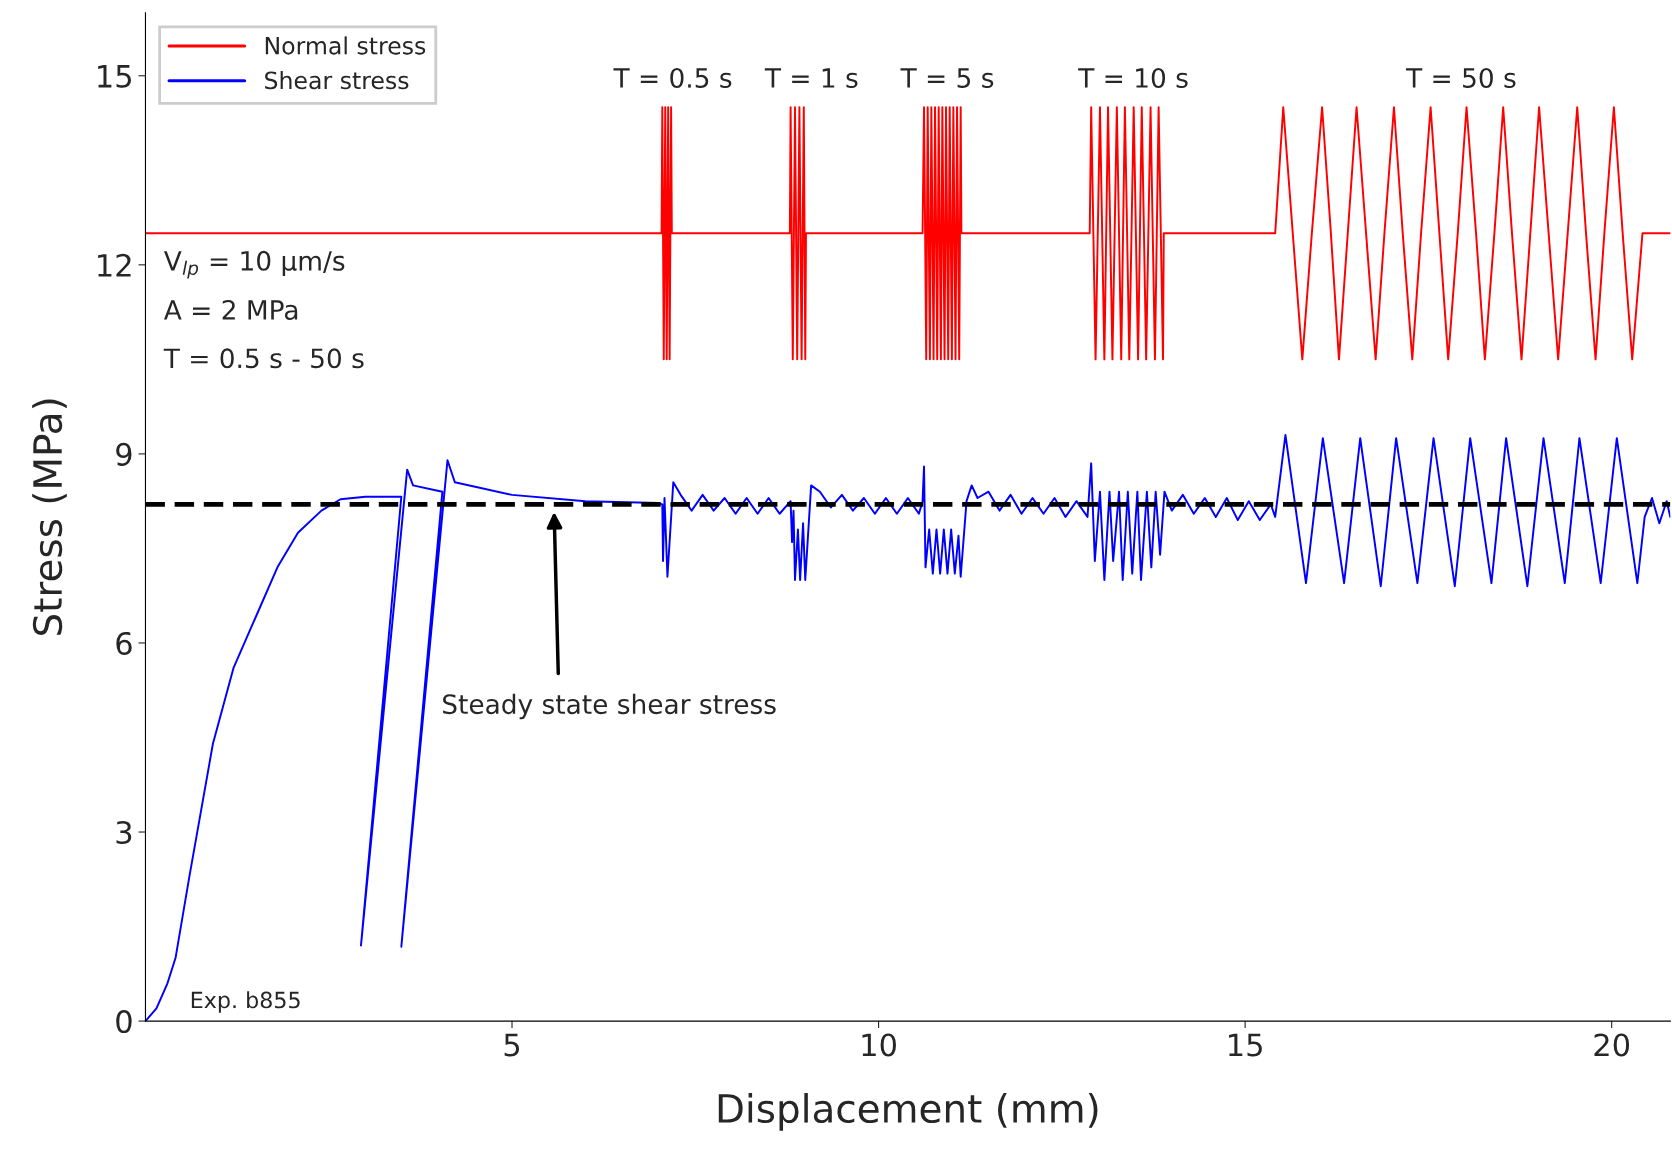  I want to click on x-axis-title: Displacement (mm), so click(908, 1112).